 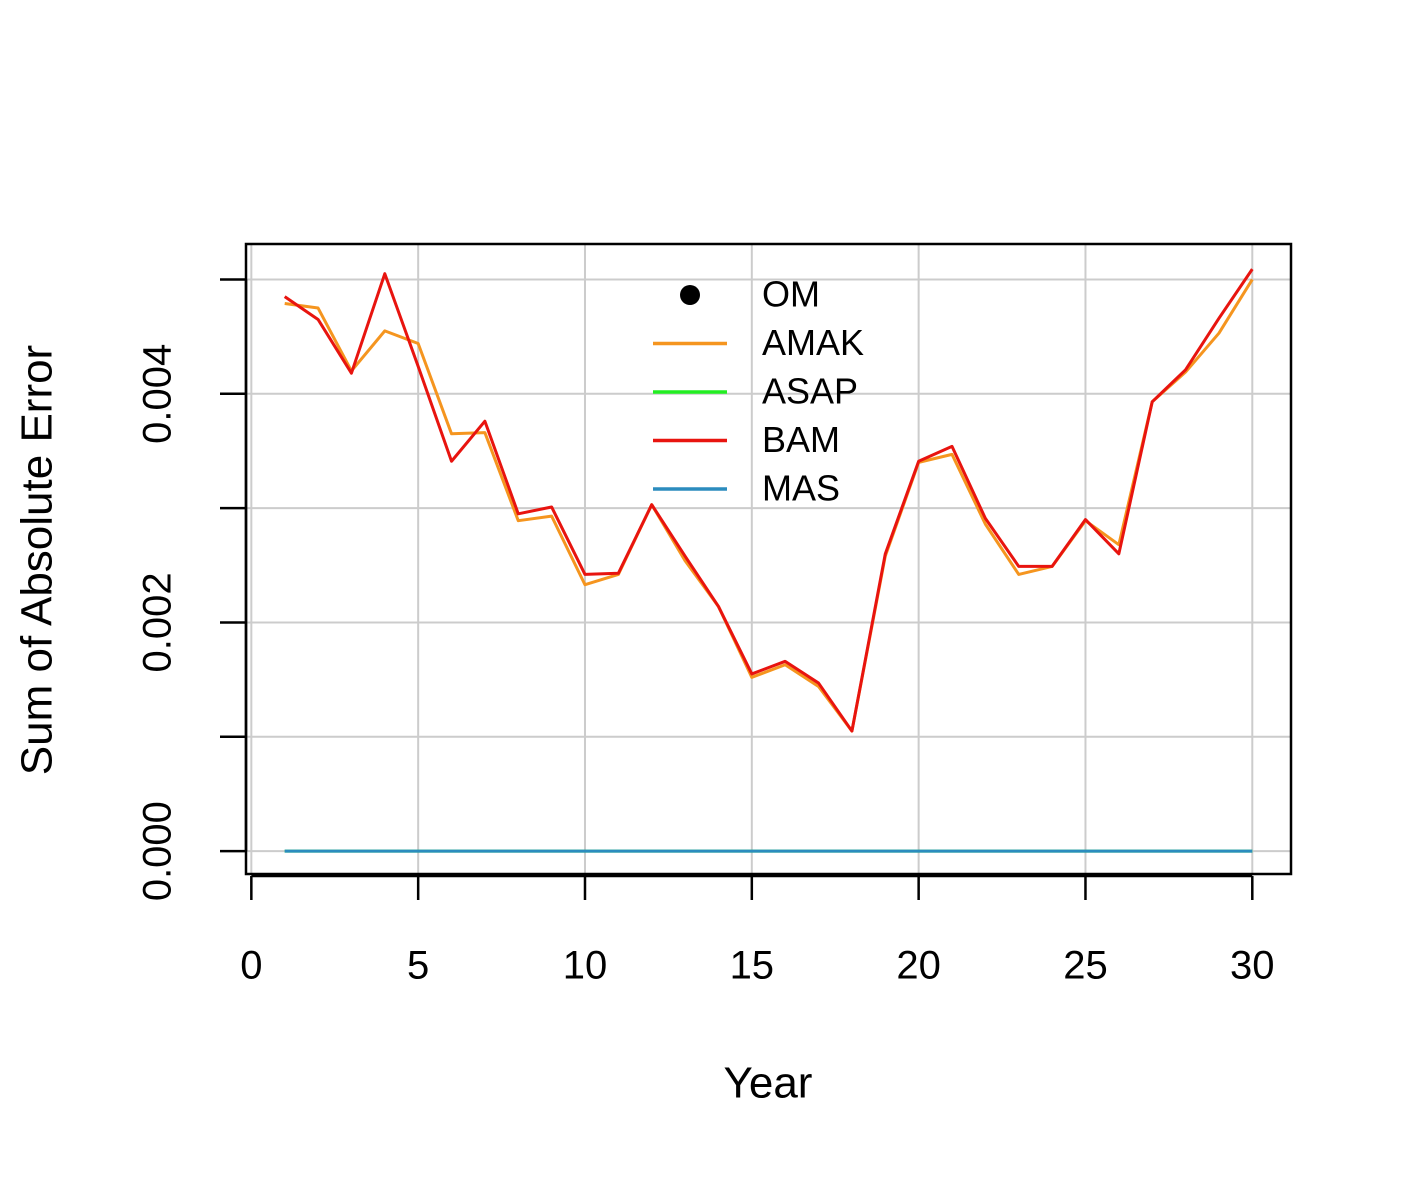 I want to click on x-axis-title: Year, so click(x=768, y=1083).